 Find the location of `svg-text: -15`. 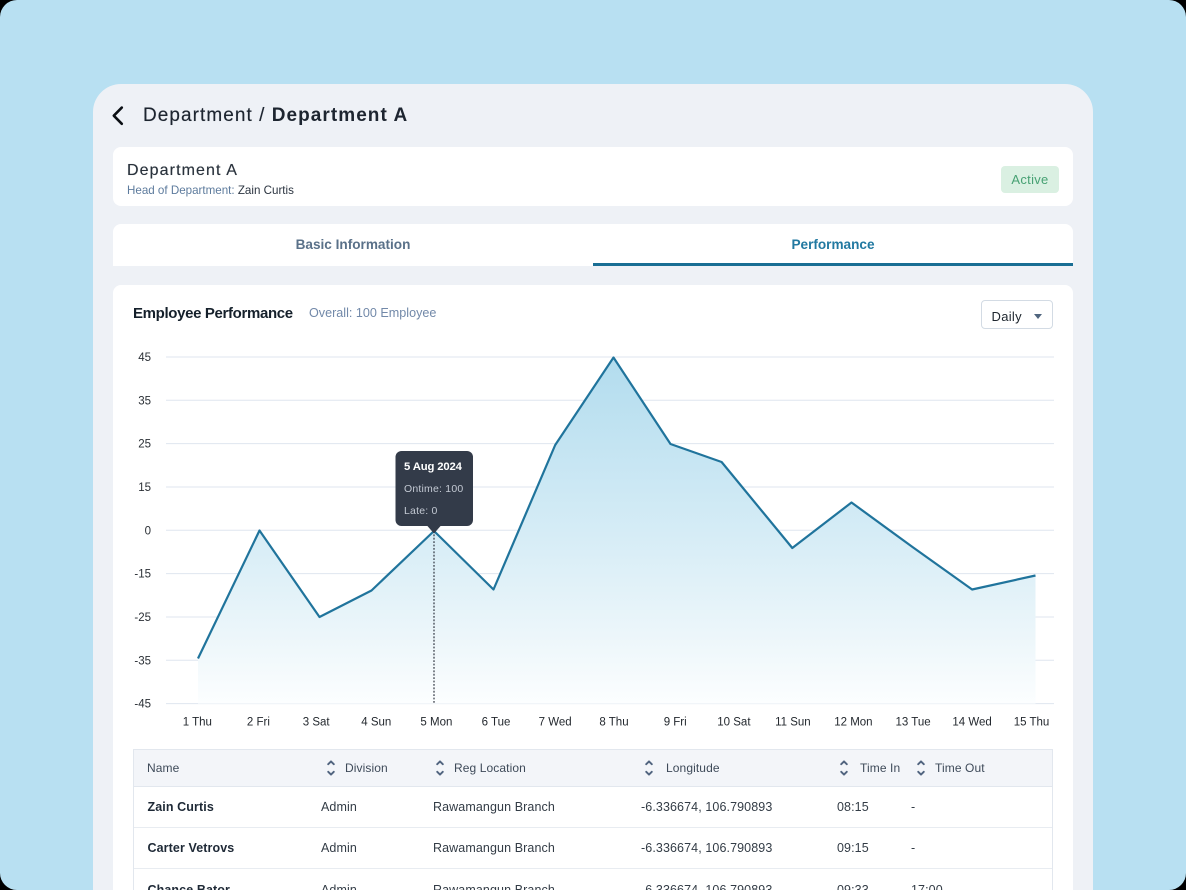

svg-text: -15 is located at coordinates (142, 575).